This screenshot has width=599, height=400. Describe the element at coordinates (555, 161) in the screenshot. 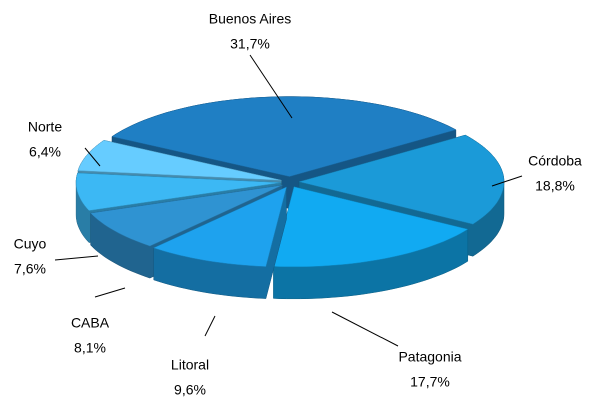

I see `slice-label: Córdoba` at that location.